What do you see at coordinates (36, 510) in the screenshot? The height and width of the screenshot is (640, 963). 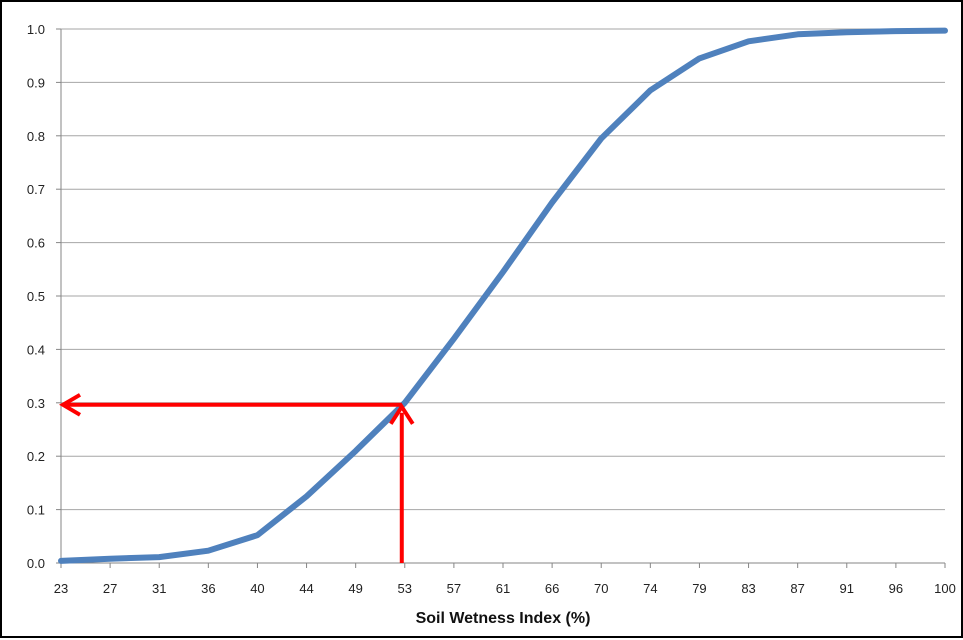 I see `y-tick-label: 0.1` at bounding box center [36, 510].